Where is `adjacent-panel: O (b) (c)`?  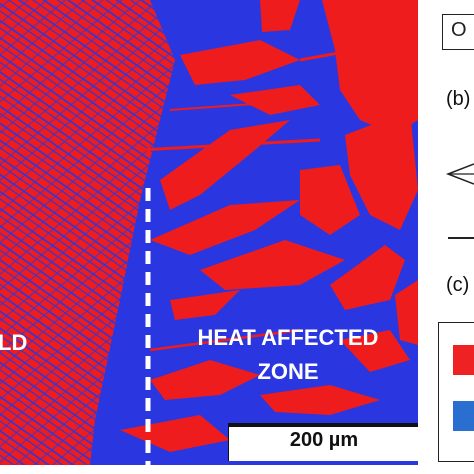
adjacent-panel: O (b) (c) is located at coordinates (446, 237).